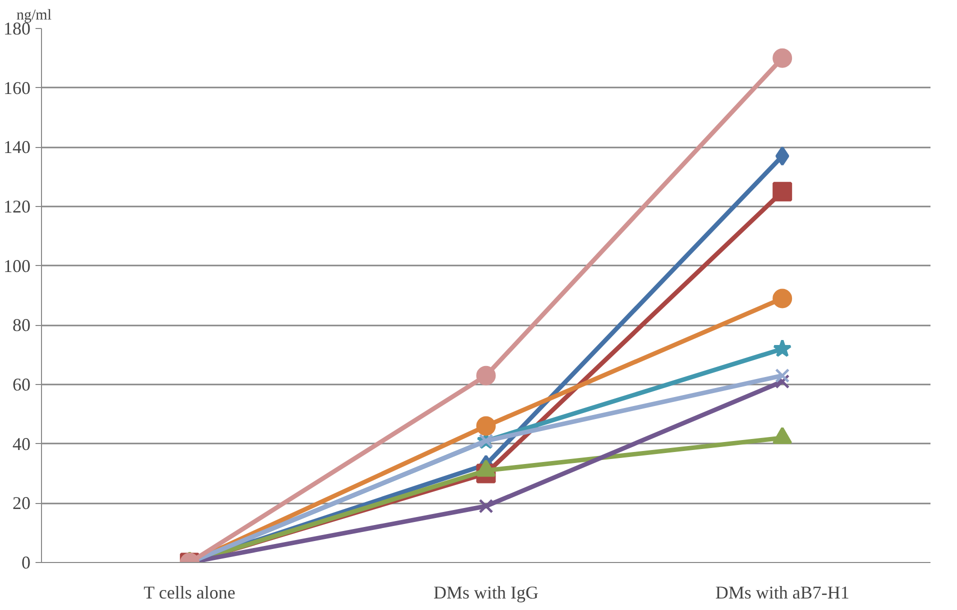 The height and width of the screenshot is (610, 957). What do you see at coordinates (17, 266) in the screenshot?
I see `y-tick-label: 100` at bounding box center [17, 266].